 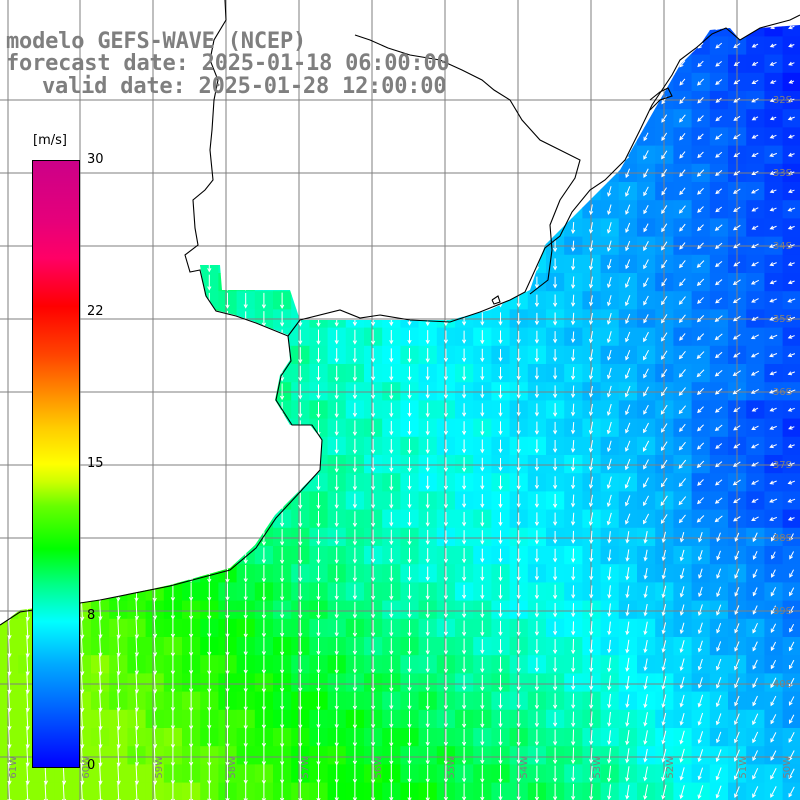 What do you see at coordinates (13, 767) in the screenshot?
I see `lon-label: 61W` at bounding box center [13, 767].